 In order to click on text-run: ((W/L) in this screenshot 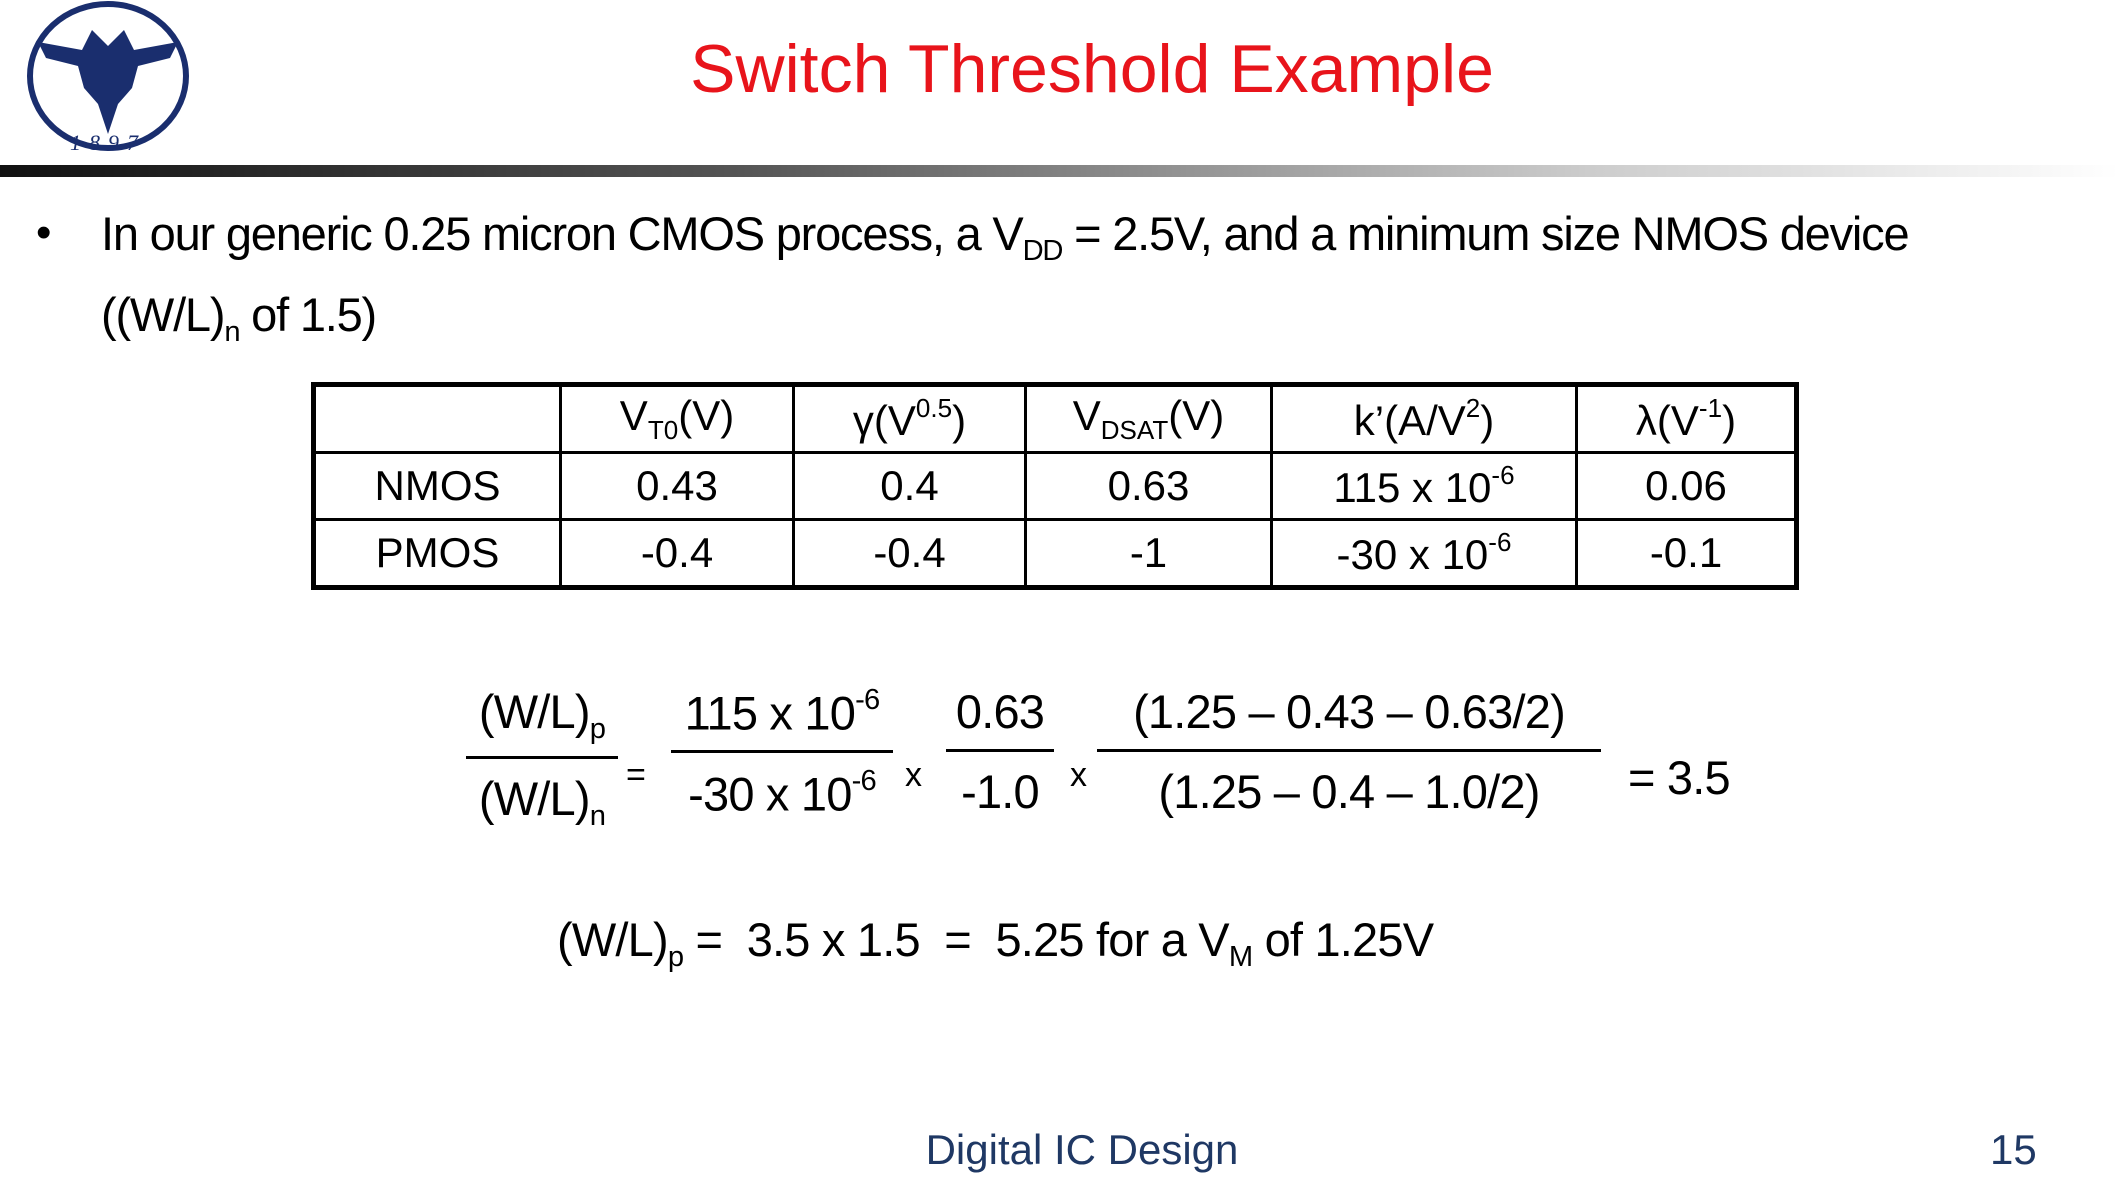, I will do `click(163, 315)`.